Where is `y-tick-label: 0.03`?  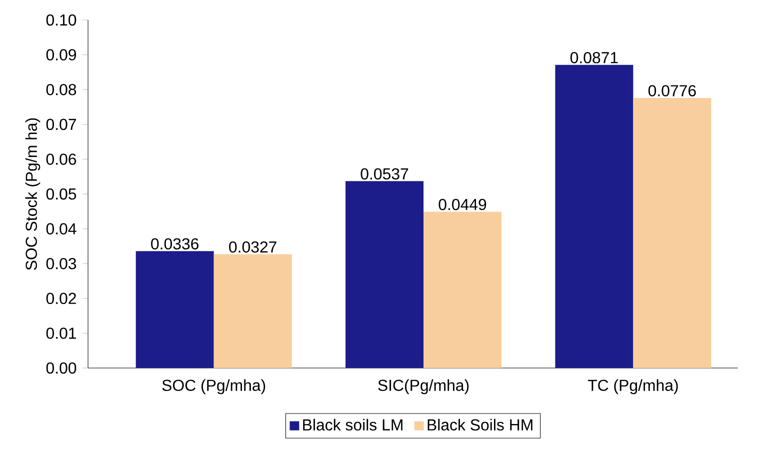 y-tick-label: 0.03 is located at coordinates (61, 264).